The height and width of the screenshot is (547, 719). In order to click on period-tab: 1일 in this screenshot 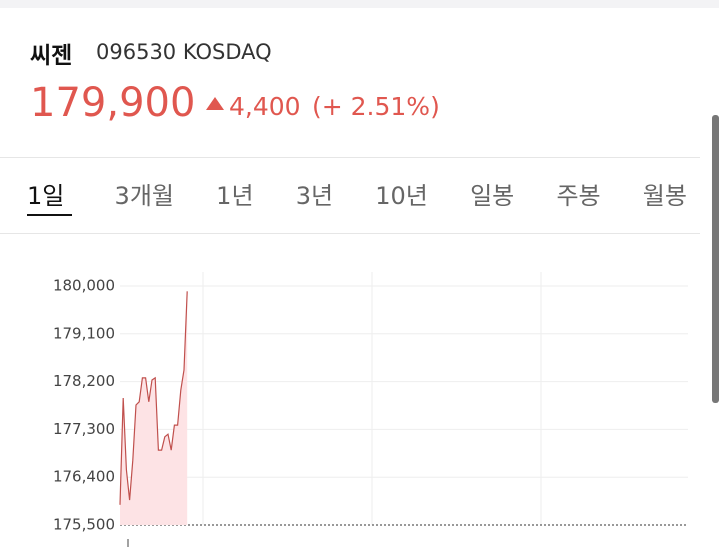, I will do `click(50, 196)`.